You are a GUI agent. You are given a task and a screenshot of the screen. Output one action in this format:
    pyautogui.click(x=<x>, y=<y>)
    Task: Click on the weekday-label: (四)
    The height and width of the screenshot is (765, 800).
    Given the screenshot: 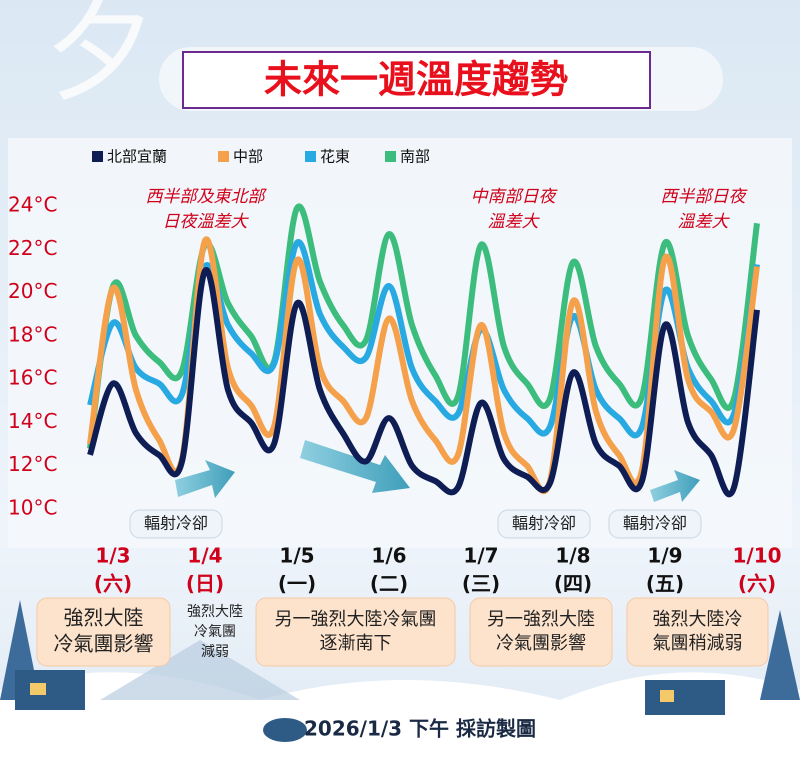 What is the action you would take?
    pyautogui.click(x=573, y=584)
    